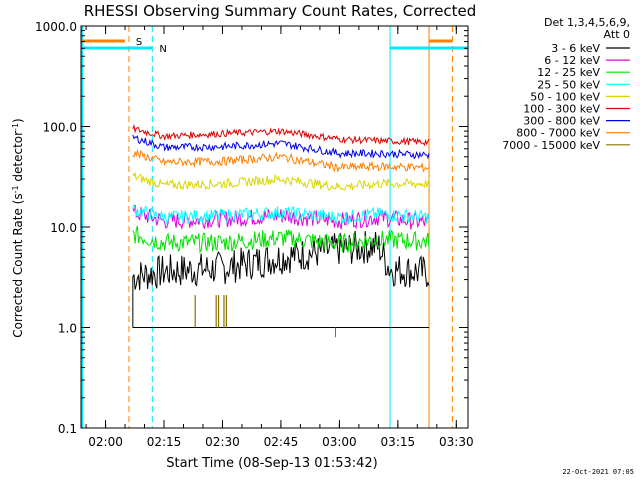  I want to click on y-tick-label: 0.1, so click(67, 429).